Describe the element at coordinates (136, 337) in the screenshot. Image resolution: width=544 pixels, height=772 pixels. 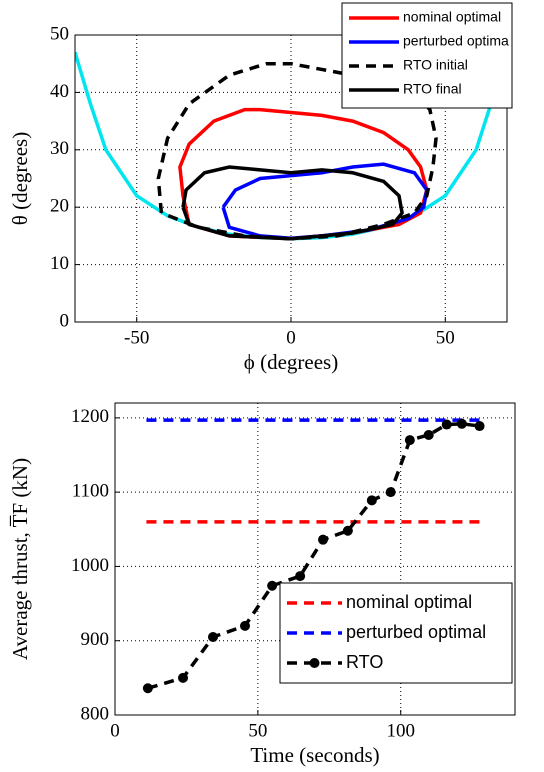
I see `x-tick-label: -50` at that location.